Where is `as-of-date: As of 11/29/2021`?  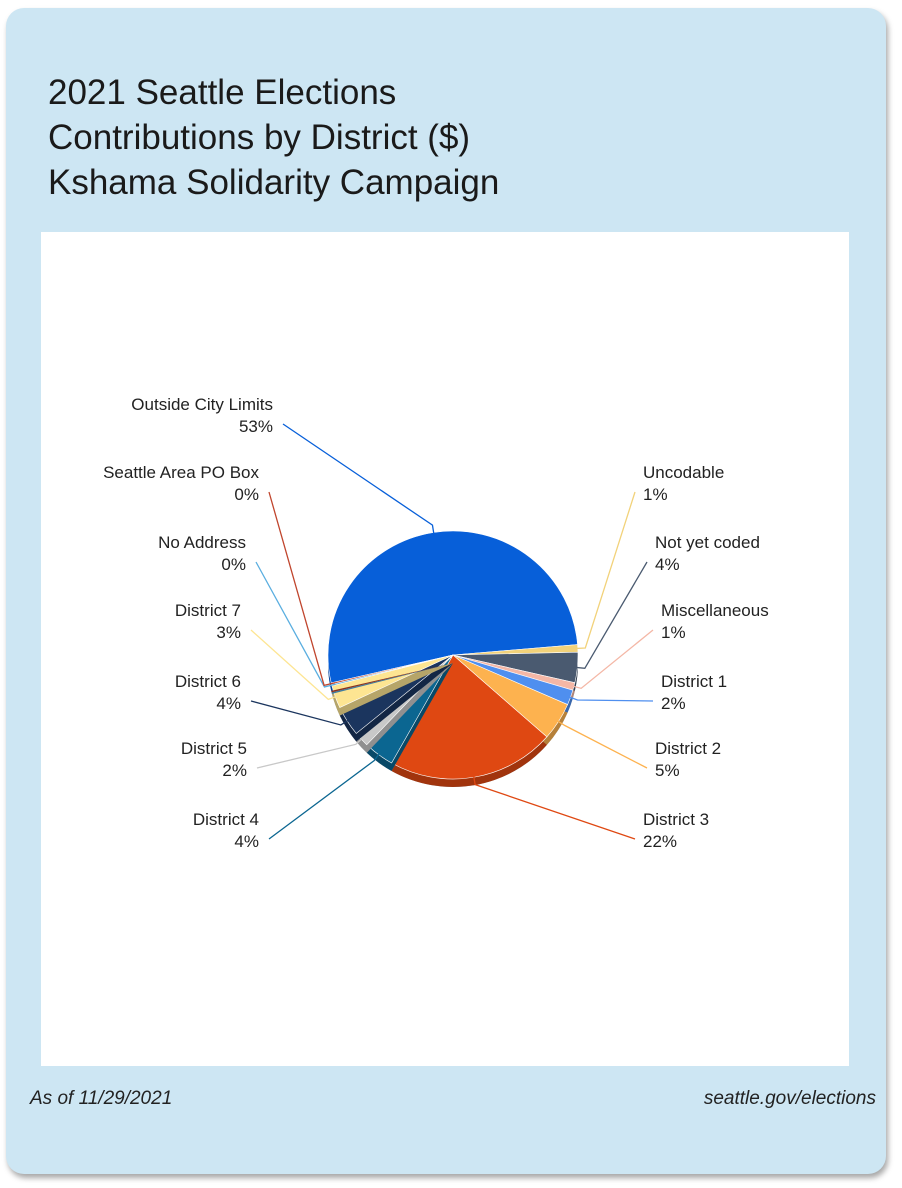 as-of-date: As of 11/29/2021 is located at coordinates (101, 1098).